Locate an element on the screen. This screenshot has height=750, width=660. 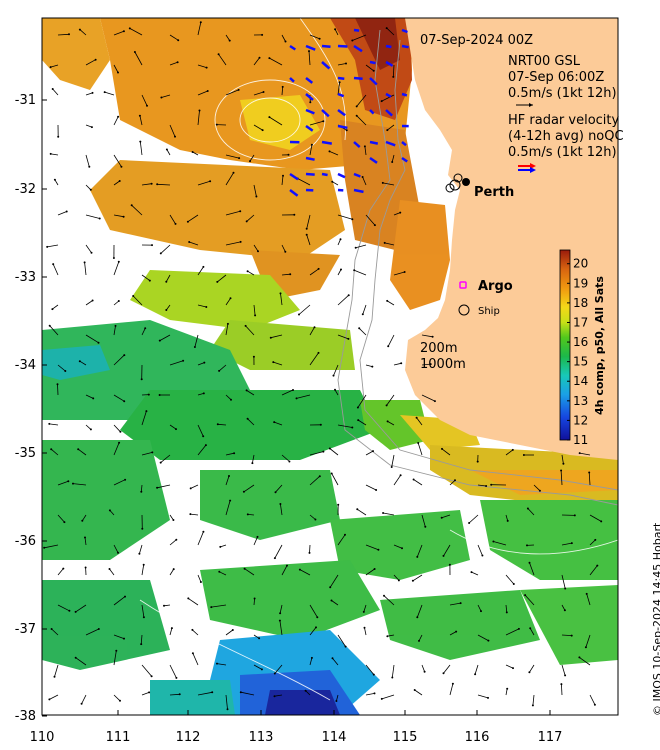
x-tick-label: 116 is located at coordinates (477, 737).